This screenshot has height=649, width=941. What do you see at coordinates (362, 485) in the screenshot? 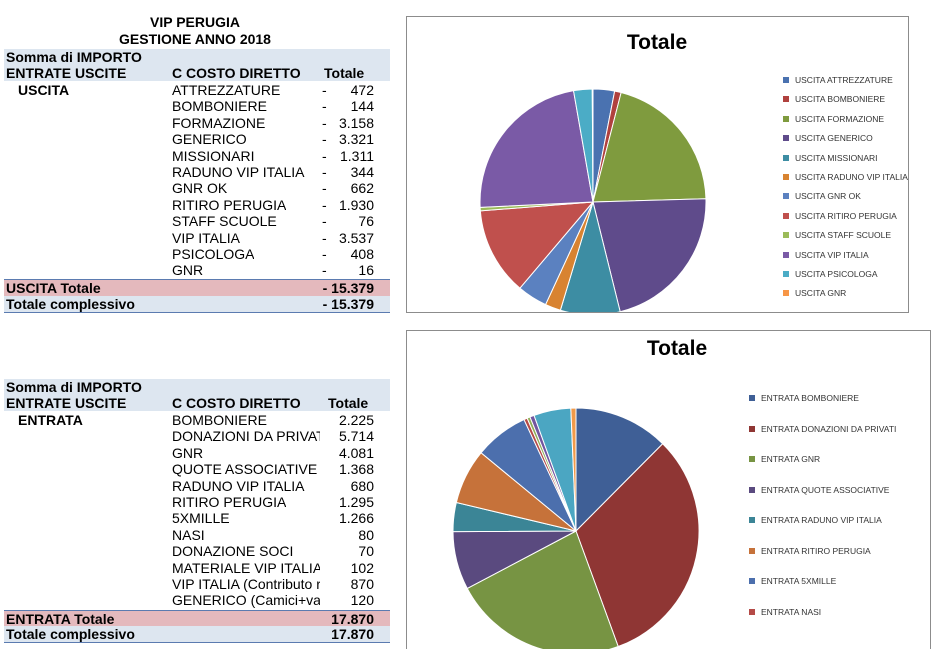
I see `amount-value: 680` at bounding box center [362, 485].